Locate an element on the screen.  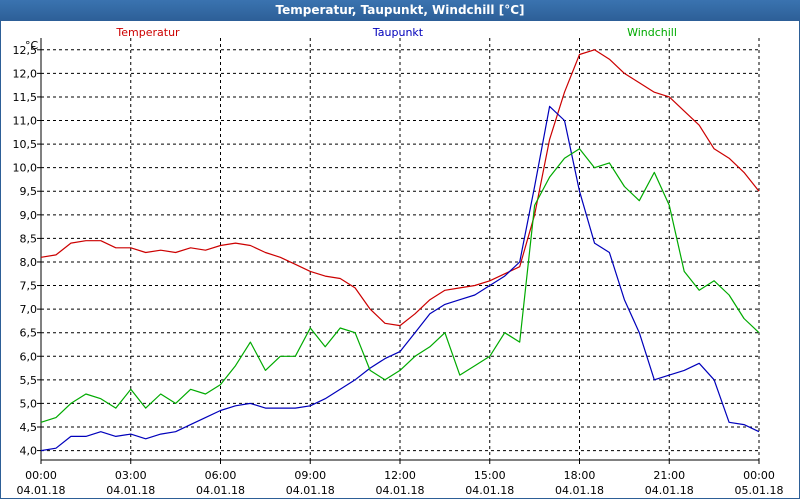
y-tick-label: 8,5 is located at coordinates (29, 238).